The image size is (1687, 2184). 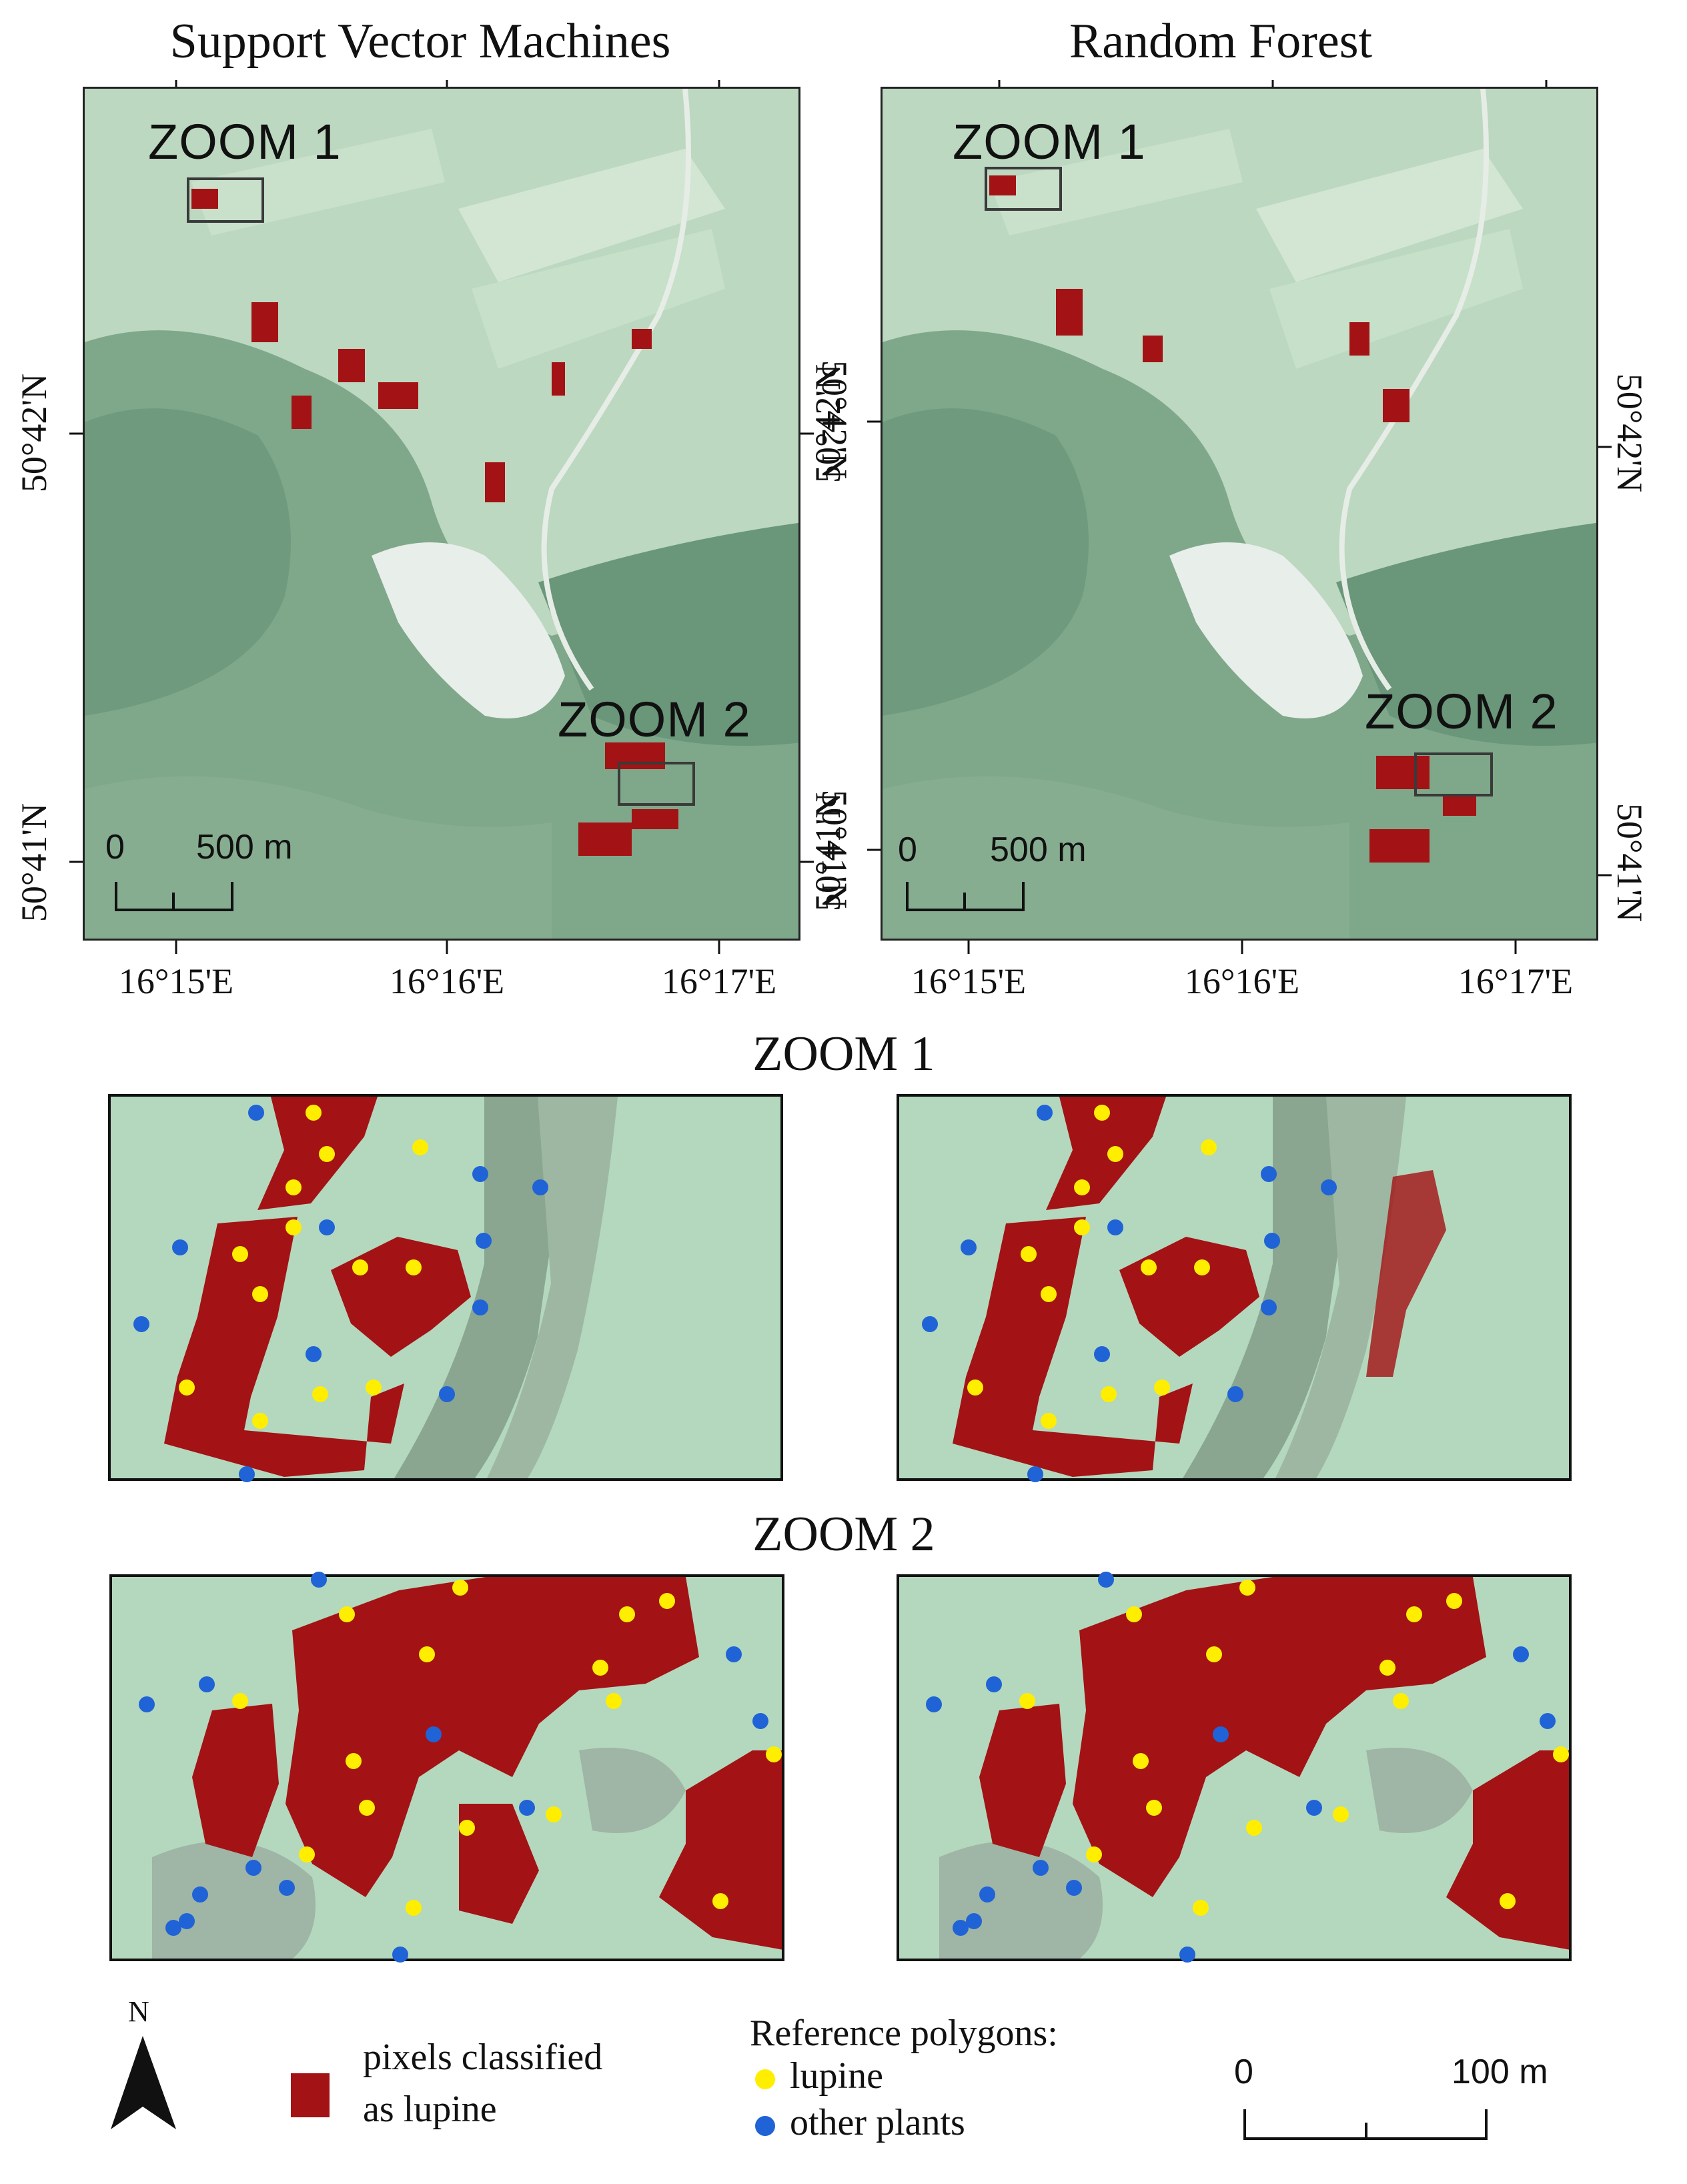 What do you see at coordinates (843, 1534) in the screenshot?
I see `zoom2-title: ZOOM 2` at bounding box center [843, 1534].